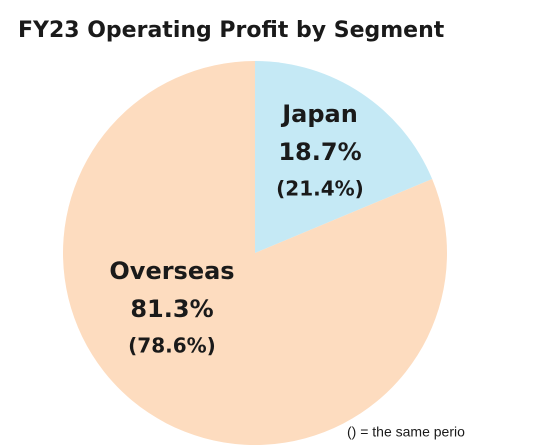 This screenshot has height=447, width=547. Describe the element at coordinates (319, 152) in the screenshot. I see `slice-value: 18.7%` at that location.